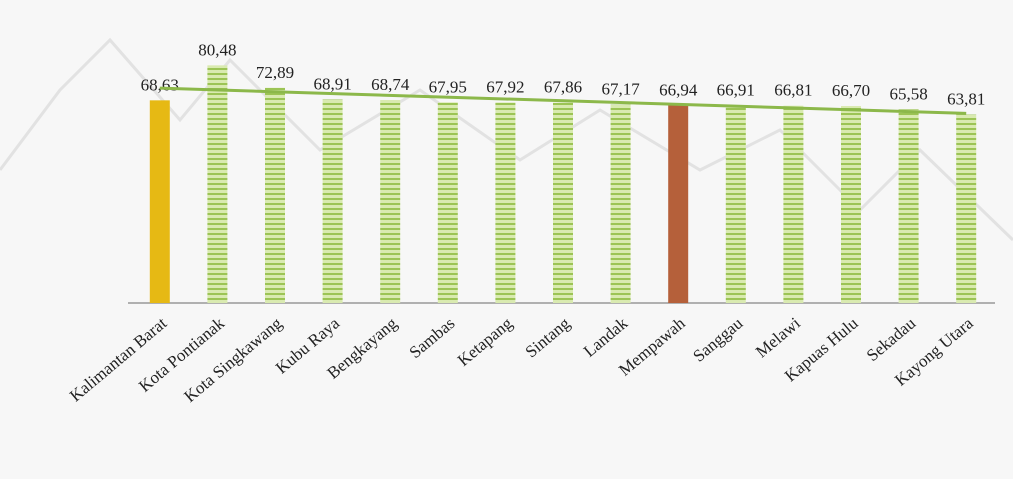 The height and width of the screenshot is (479, 1013). What do you see at coordinates (448, 86) in the screenshot?
I see `value-label: 67,95` at bounding box center [448, 86].